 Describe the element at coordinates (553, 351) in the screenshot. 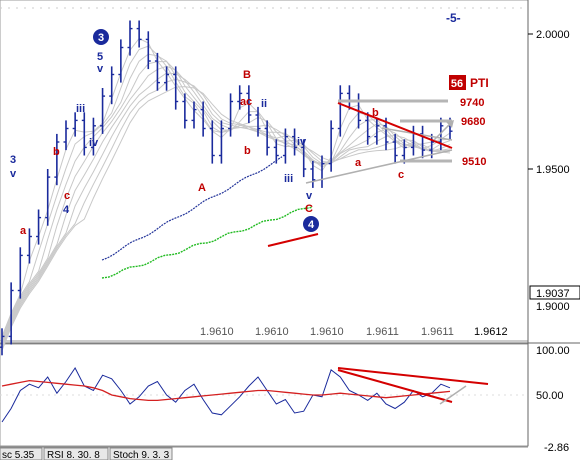

I see `rsi-tick-100: 100.00` at that location.